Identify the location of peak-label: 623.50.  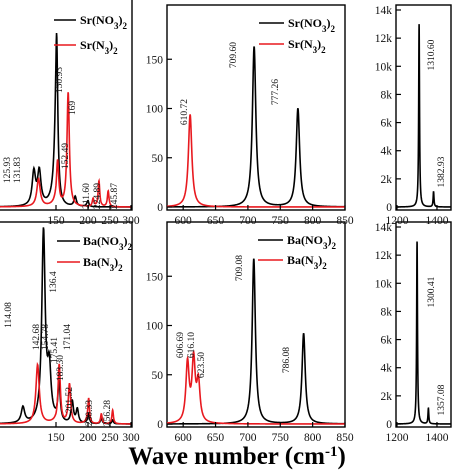
(202, 365).